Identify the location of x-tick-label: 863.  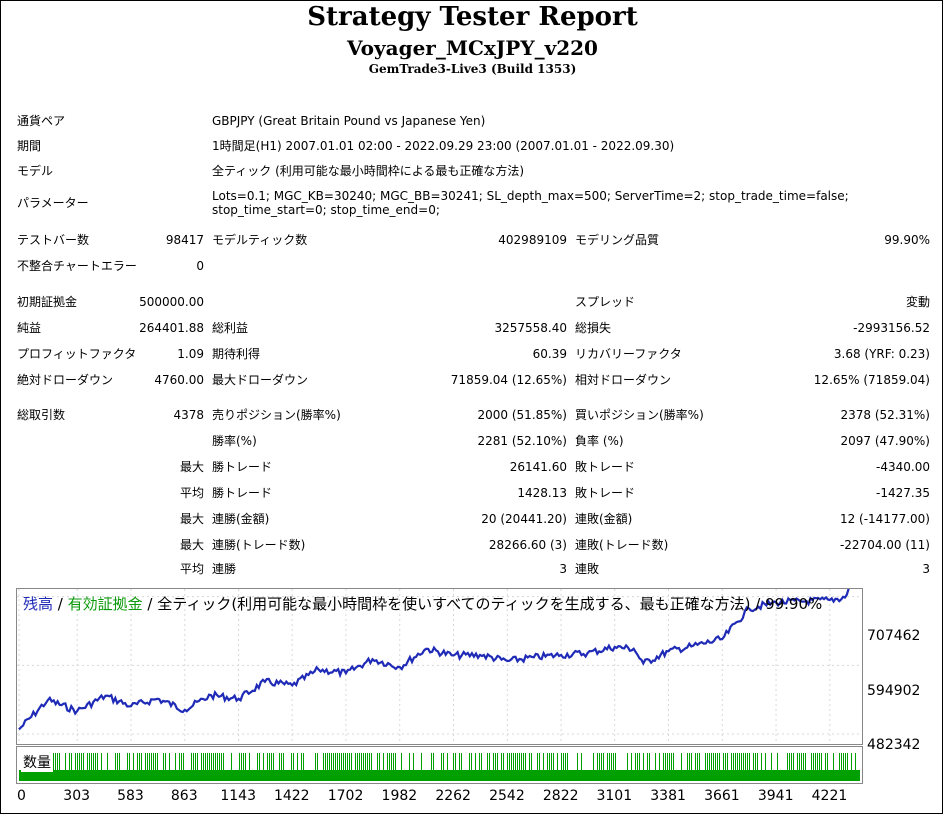
(184, 796).